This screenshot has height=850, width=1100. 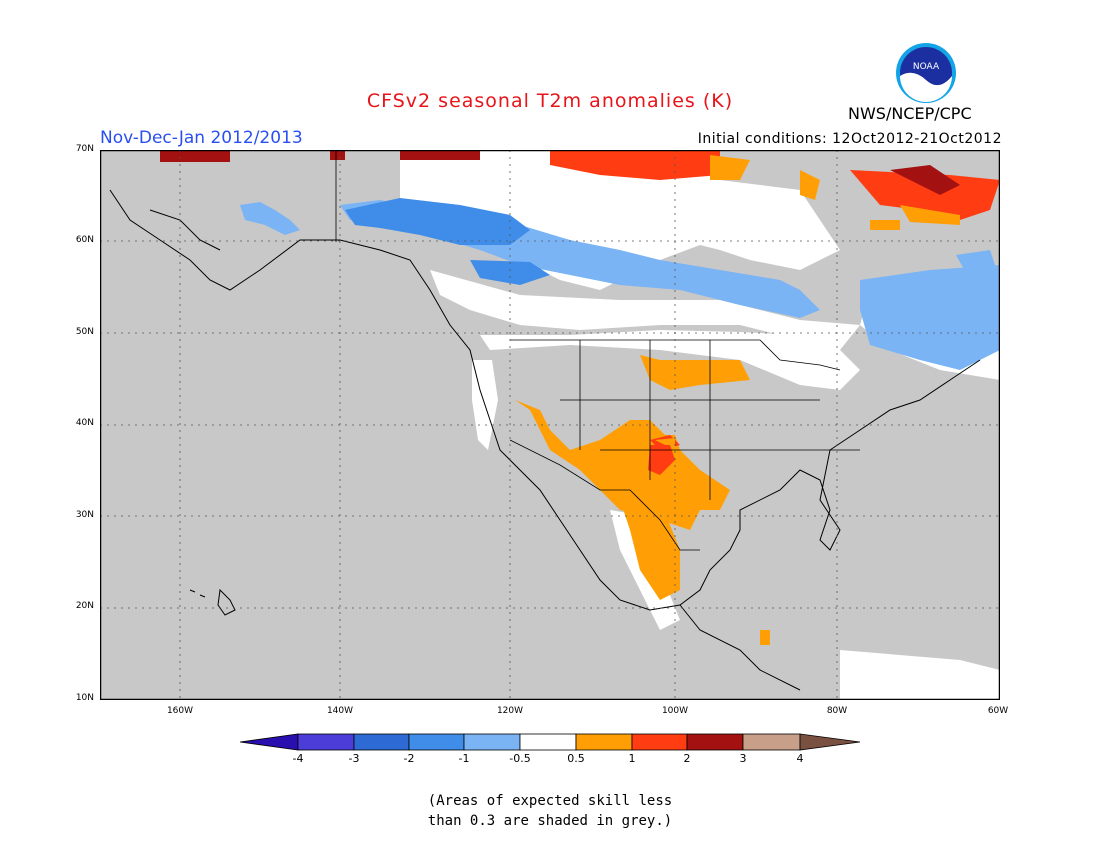 What do you see at coordinates (84, 423) in the screenshot?
I see `lat-label-40n: 40N` at bounding box center [84, 423].